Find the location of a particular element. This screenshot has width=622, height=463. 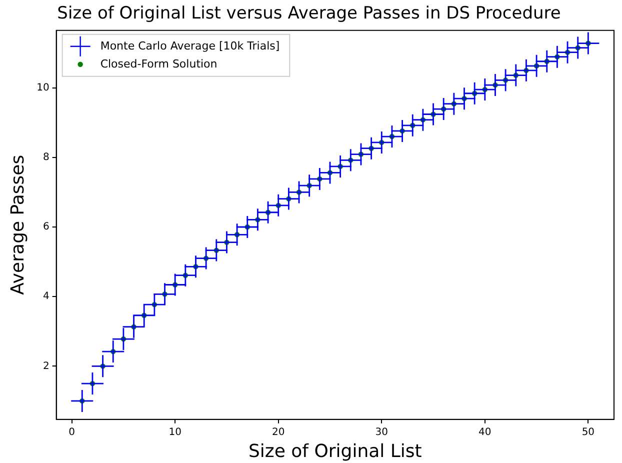

y-tick-label: 8 is located at coordinates (46, 157).